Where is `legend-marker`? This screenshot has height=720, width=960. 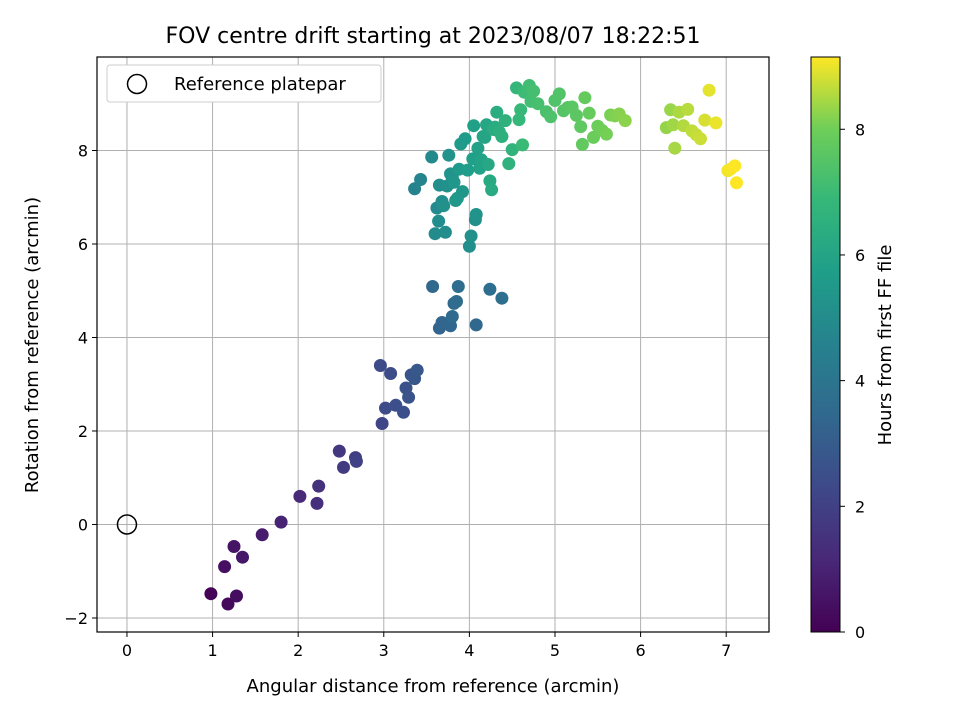
legend-marker is located at coordinates (137, 84).